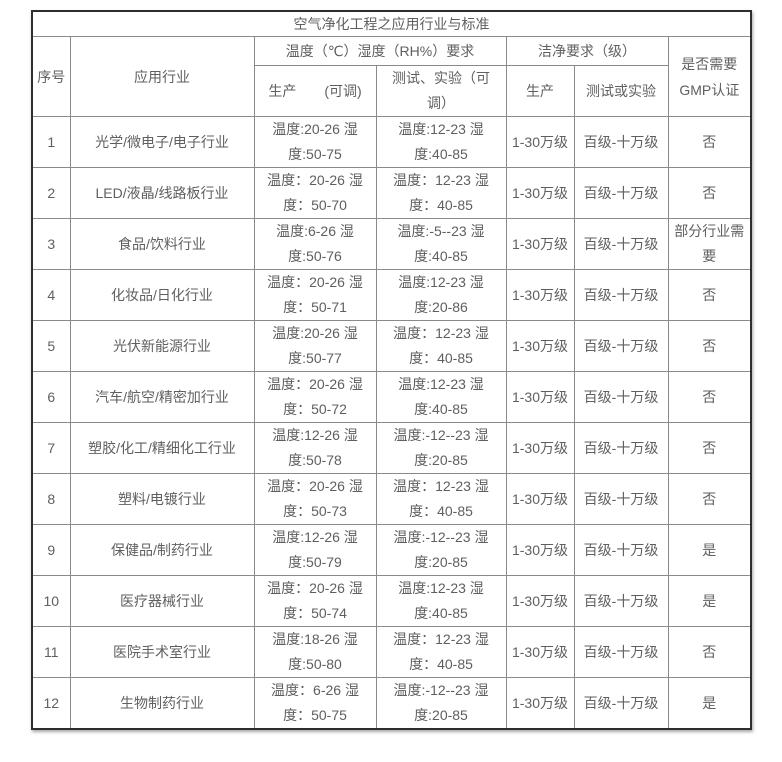 Image resolution: width=782 pixels, height=762 pixels. I want to click on production-temp-humidity-cell: 温度：20-26 湿 度：50-72, so click(315, 397).